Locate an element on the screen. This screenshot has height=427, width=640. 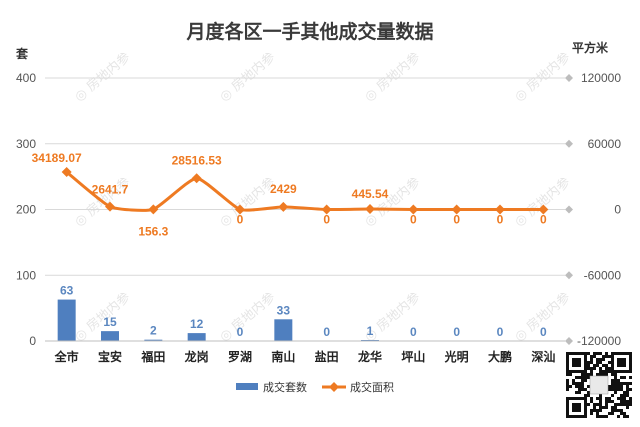
left-tick-label: 0 is located at coordinates (32, 341).